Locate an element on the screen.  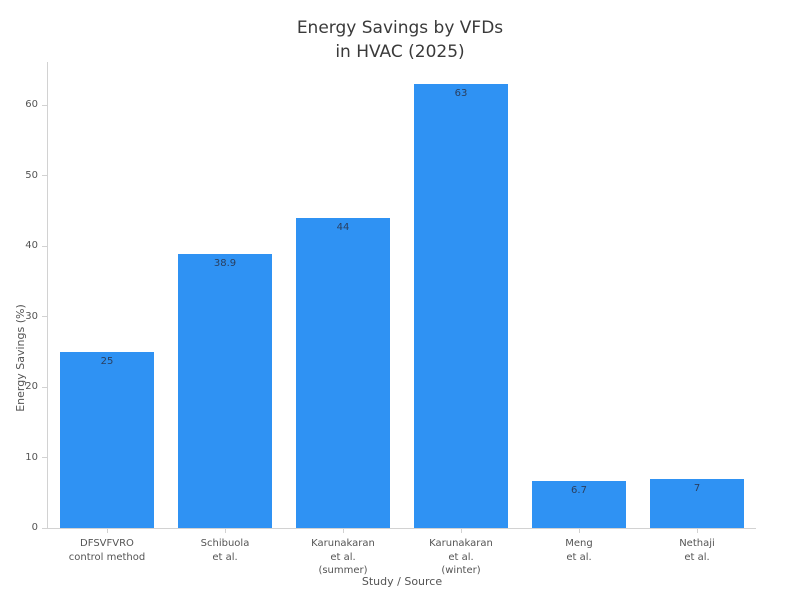
bar-value-label: 44 is located at coordinates (343, 227).